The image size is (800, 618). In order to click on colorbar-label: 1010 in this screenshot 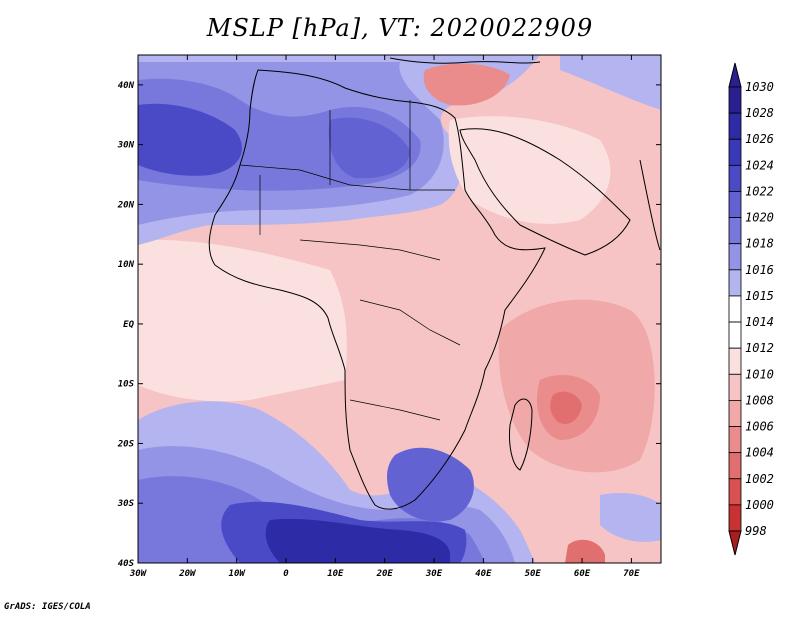, I will do `click(759, 374)`.